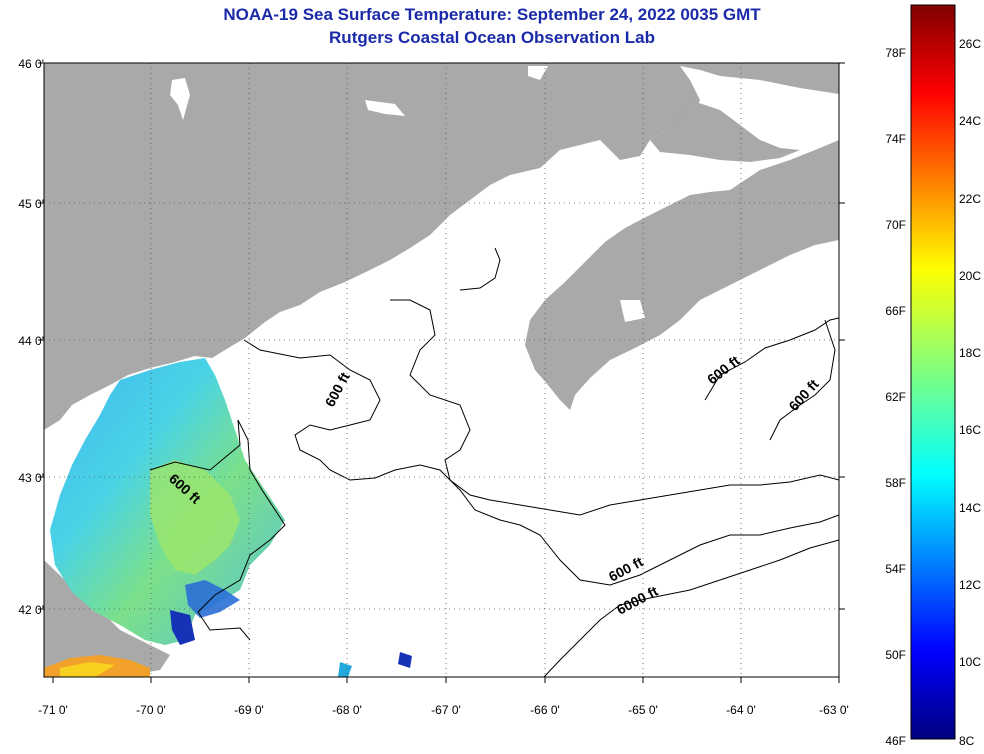  What do you see at coordinates (970, 508) in the screenshot?
I see `colorbar-c-14: 14C` at bounding box center [970, 508].